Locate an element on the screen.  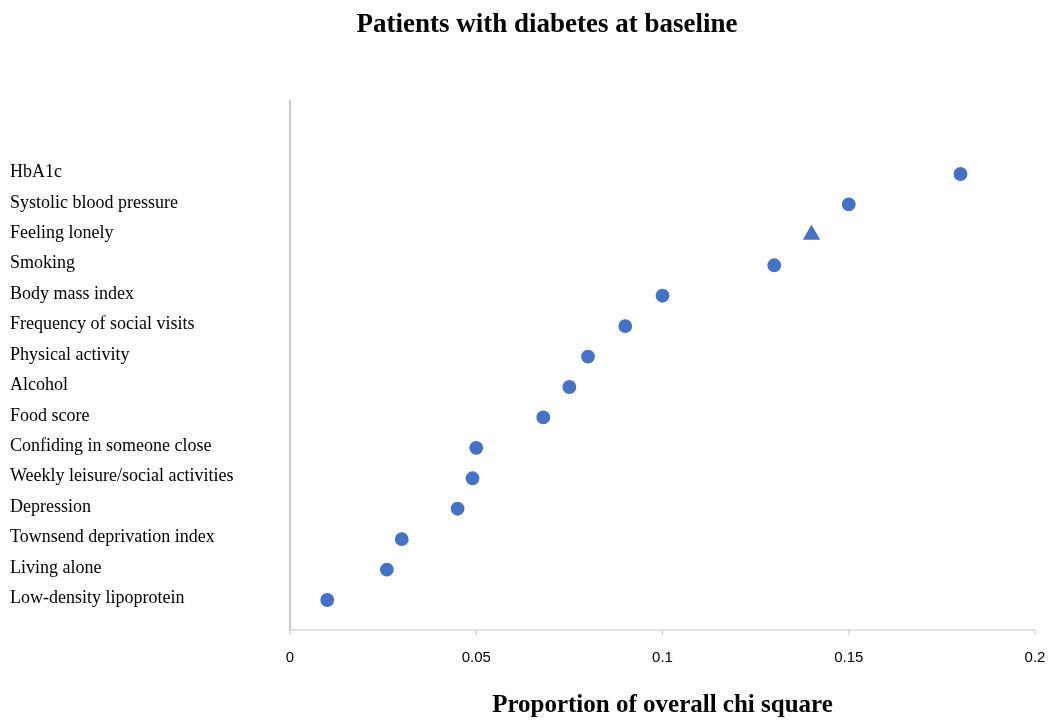
y-tick-label: Low-density lipoprotein is located at coordinates (97, 597).